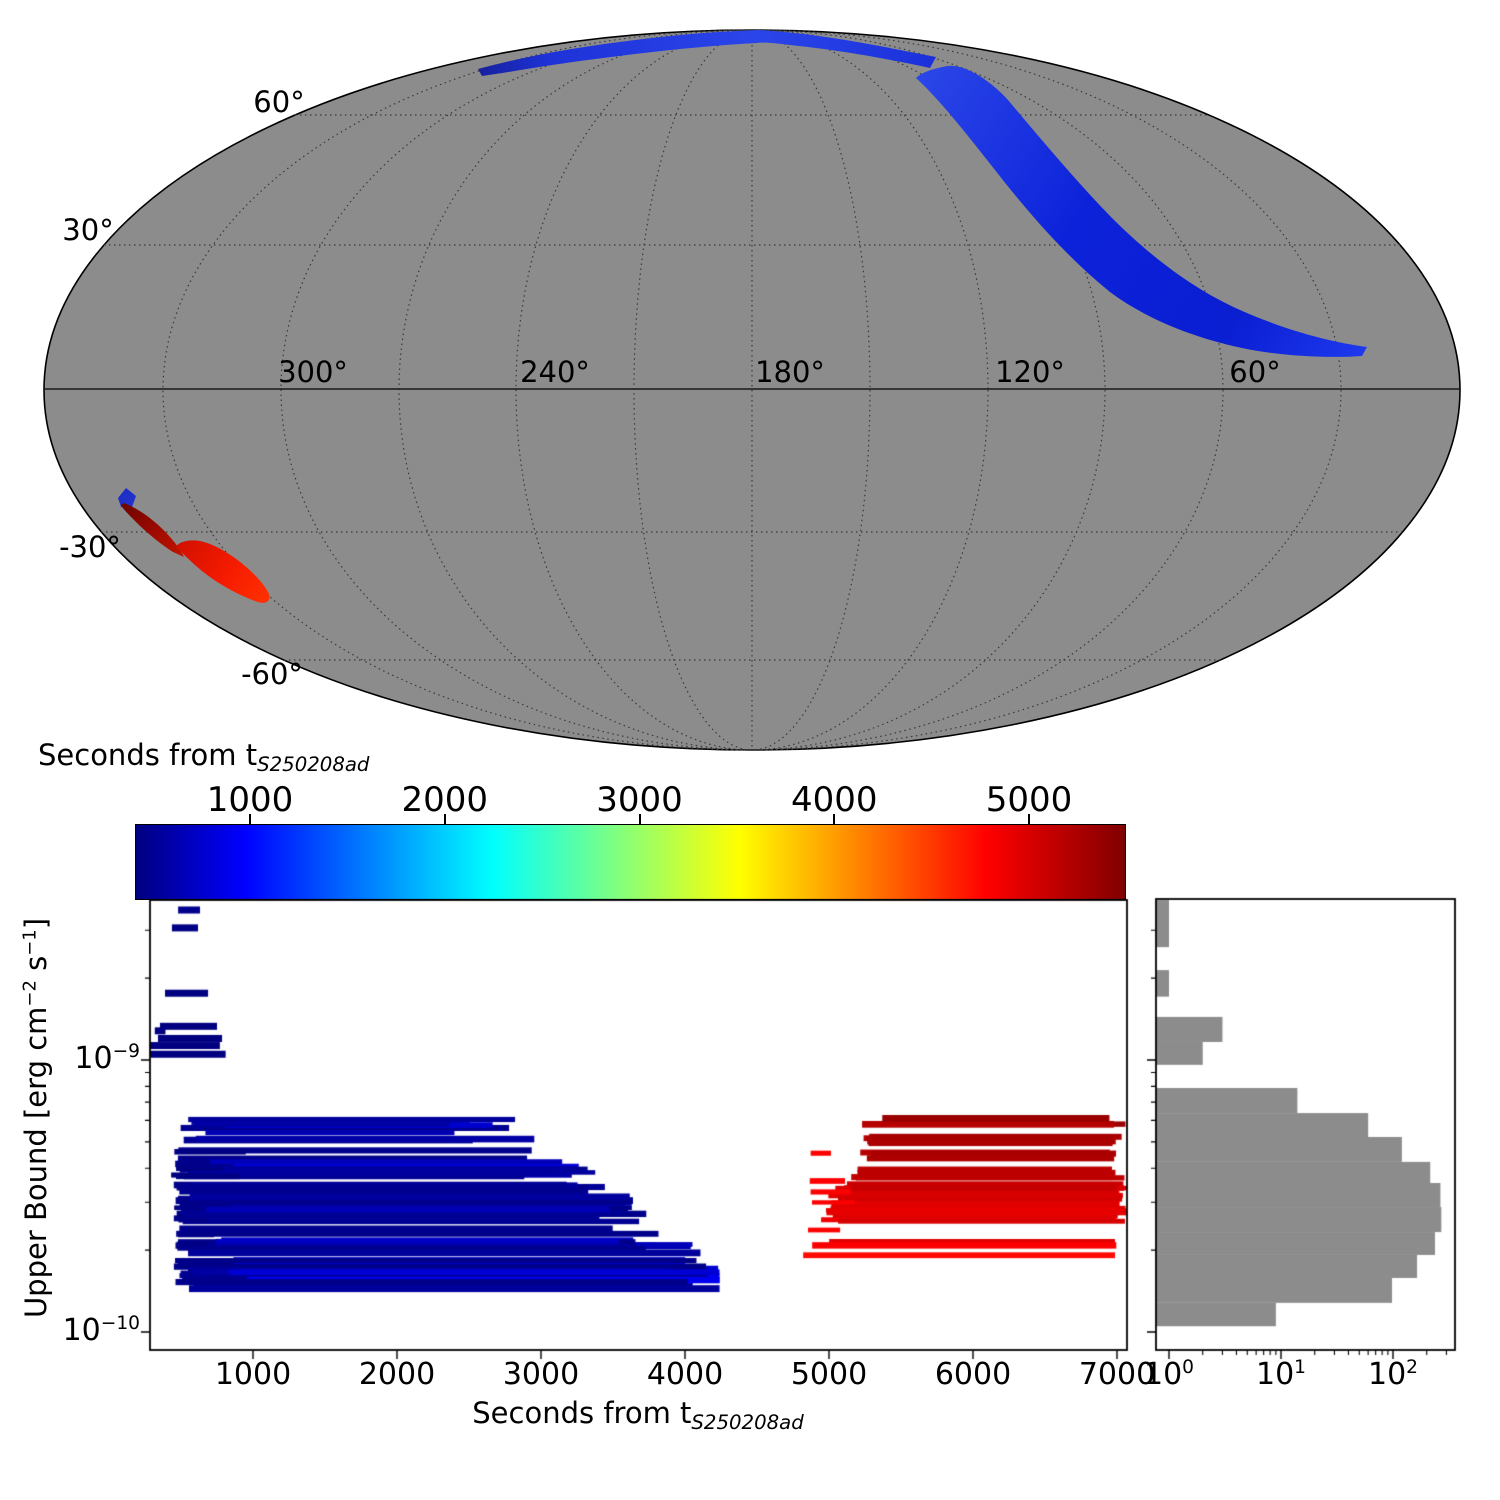 This screenshot has height=1500, width=1500. What do you see at coordinates (126, 1051) in the screenshot?
I see `y-tick-exponent: −9` at bounding box center [126, 1051].